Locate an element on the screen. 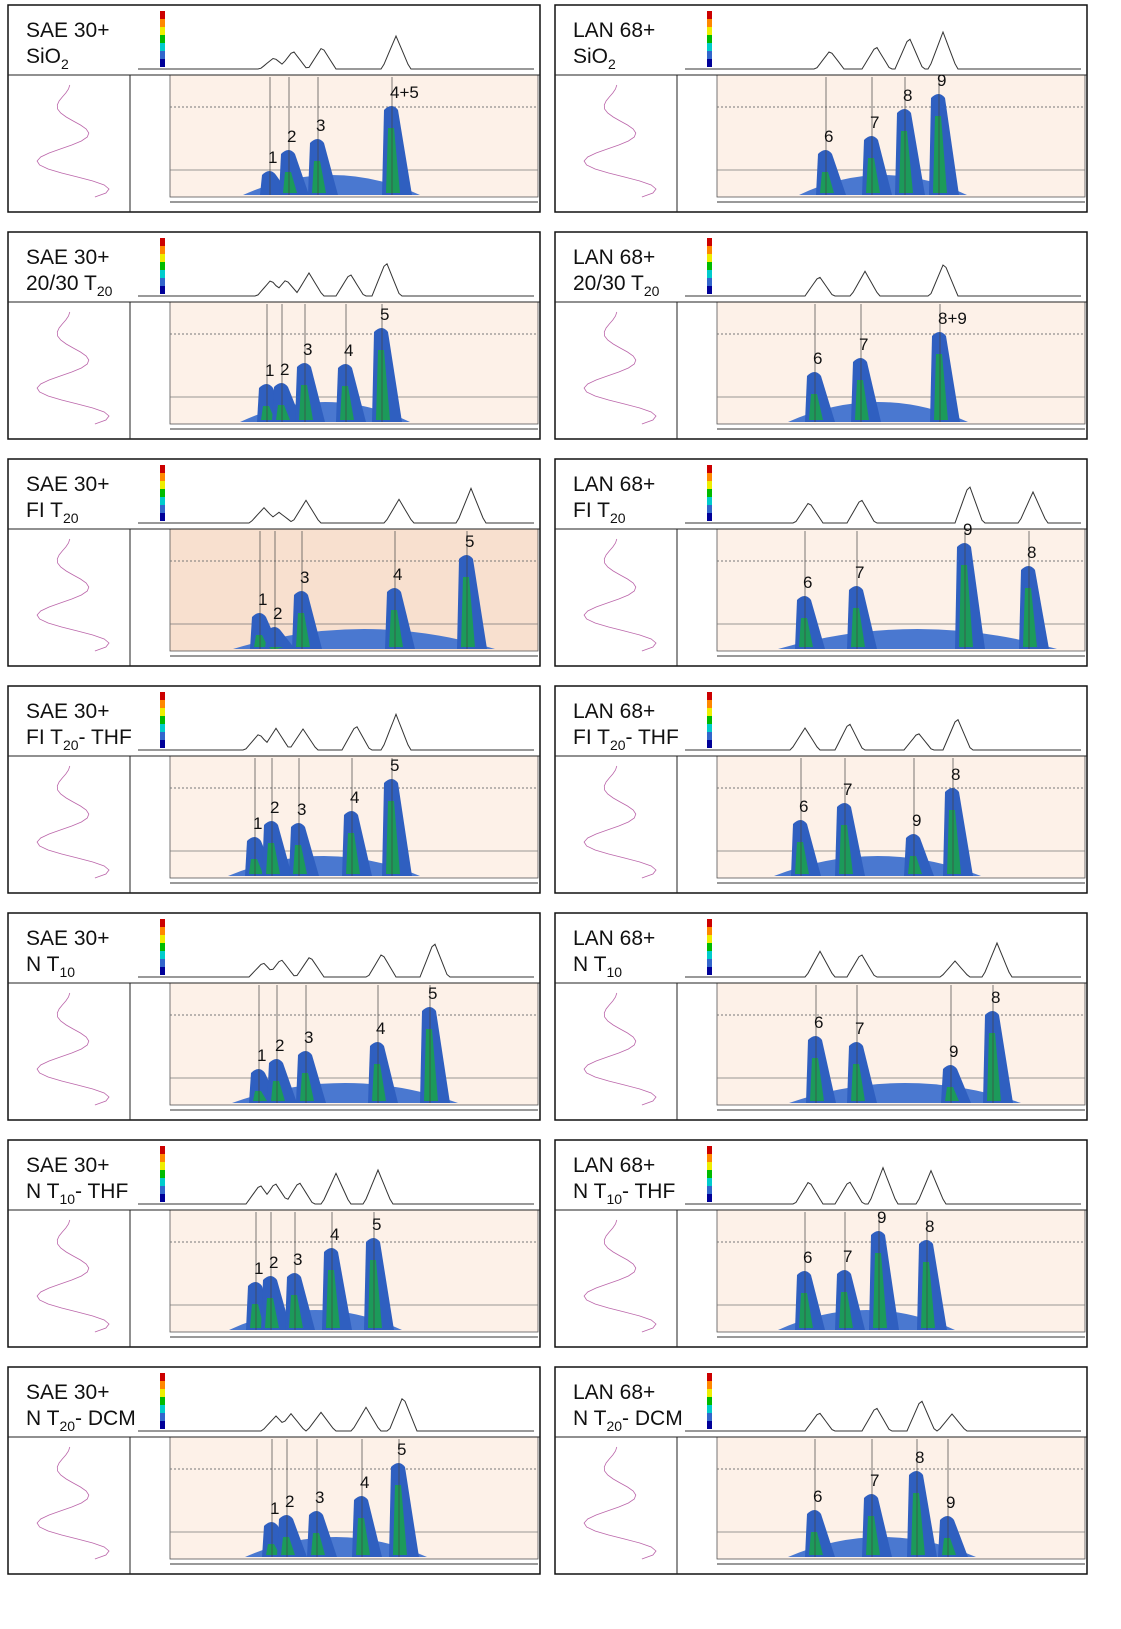  label-subscript: 2 is located at coordinates (612, 64).